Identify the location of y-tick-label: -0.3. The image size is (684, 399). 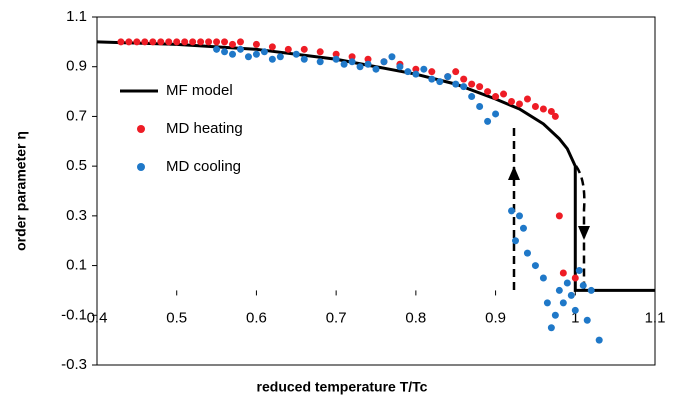
(74, 364).